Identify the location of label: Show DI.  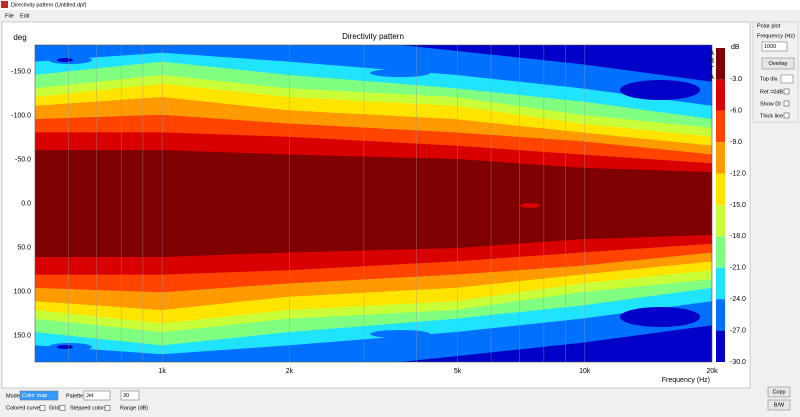
(770, 104).